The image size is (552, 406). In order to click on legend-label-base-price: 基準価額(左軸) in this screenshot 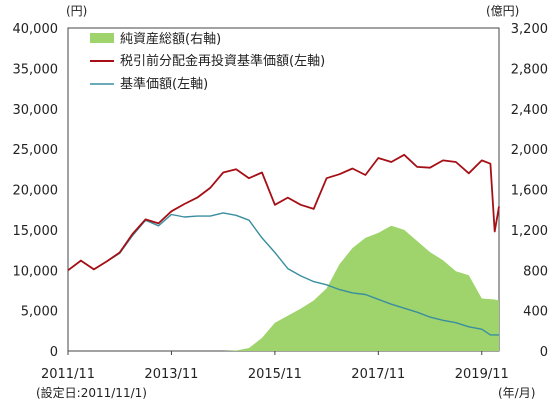, I will do `click(164, 84)`.